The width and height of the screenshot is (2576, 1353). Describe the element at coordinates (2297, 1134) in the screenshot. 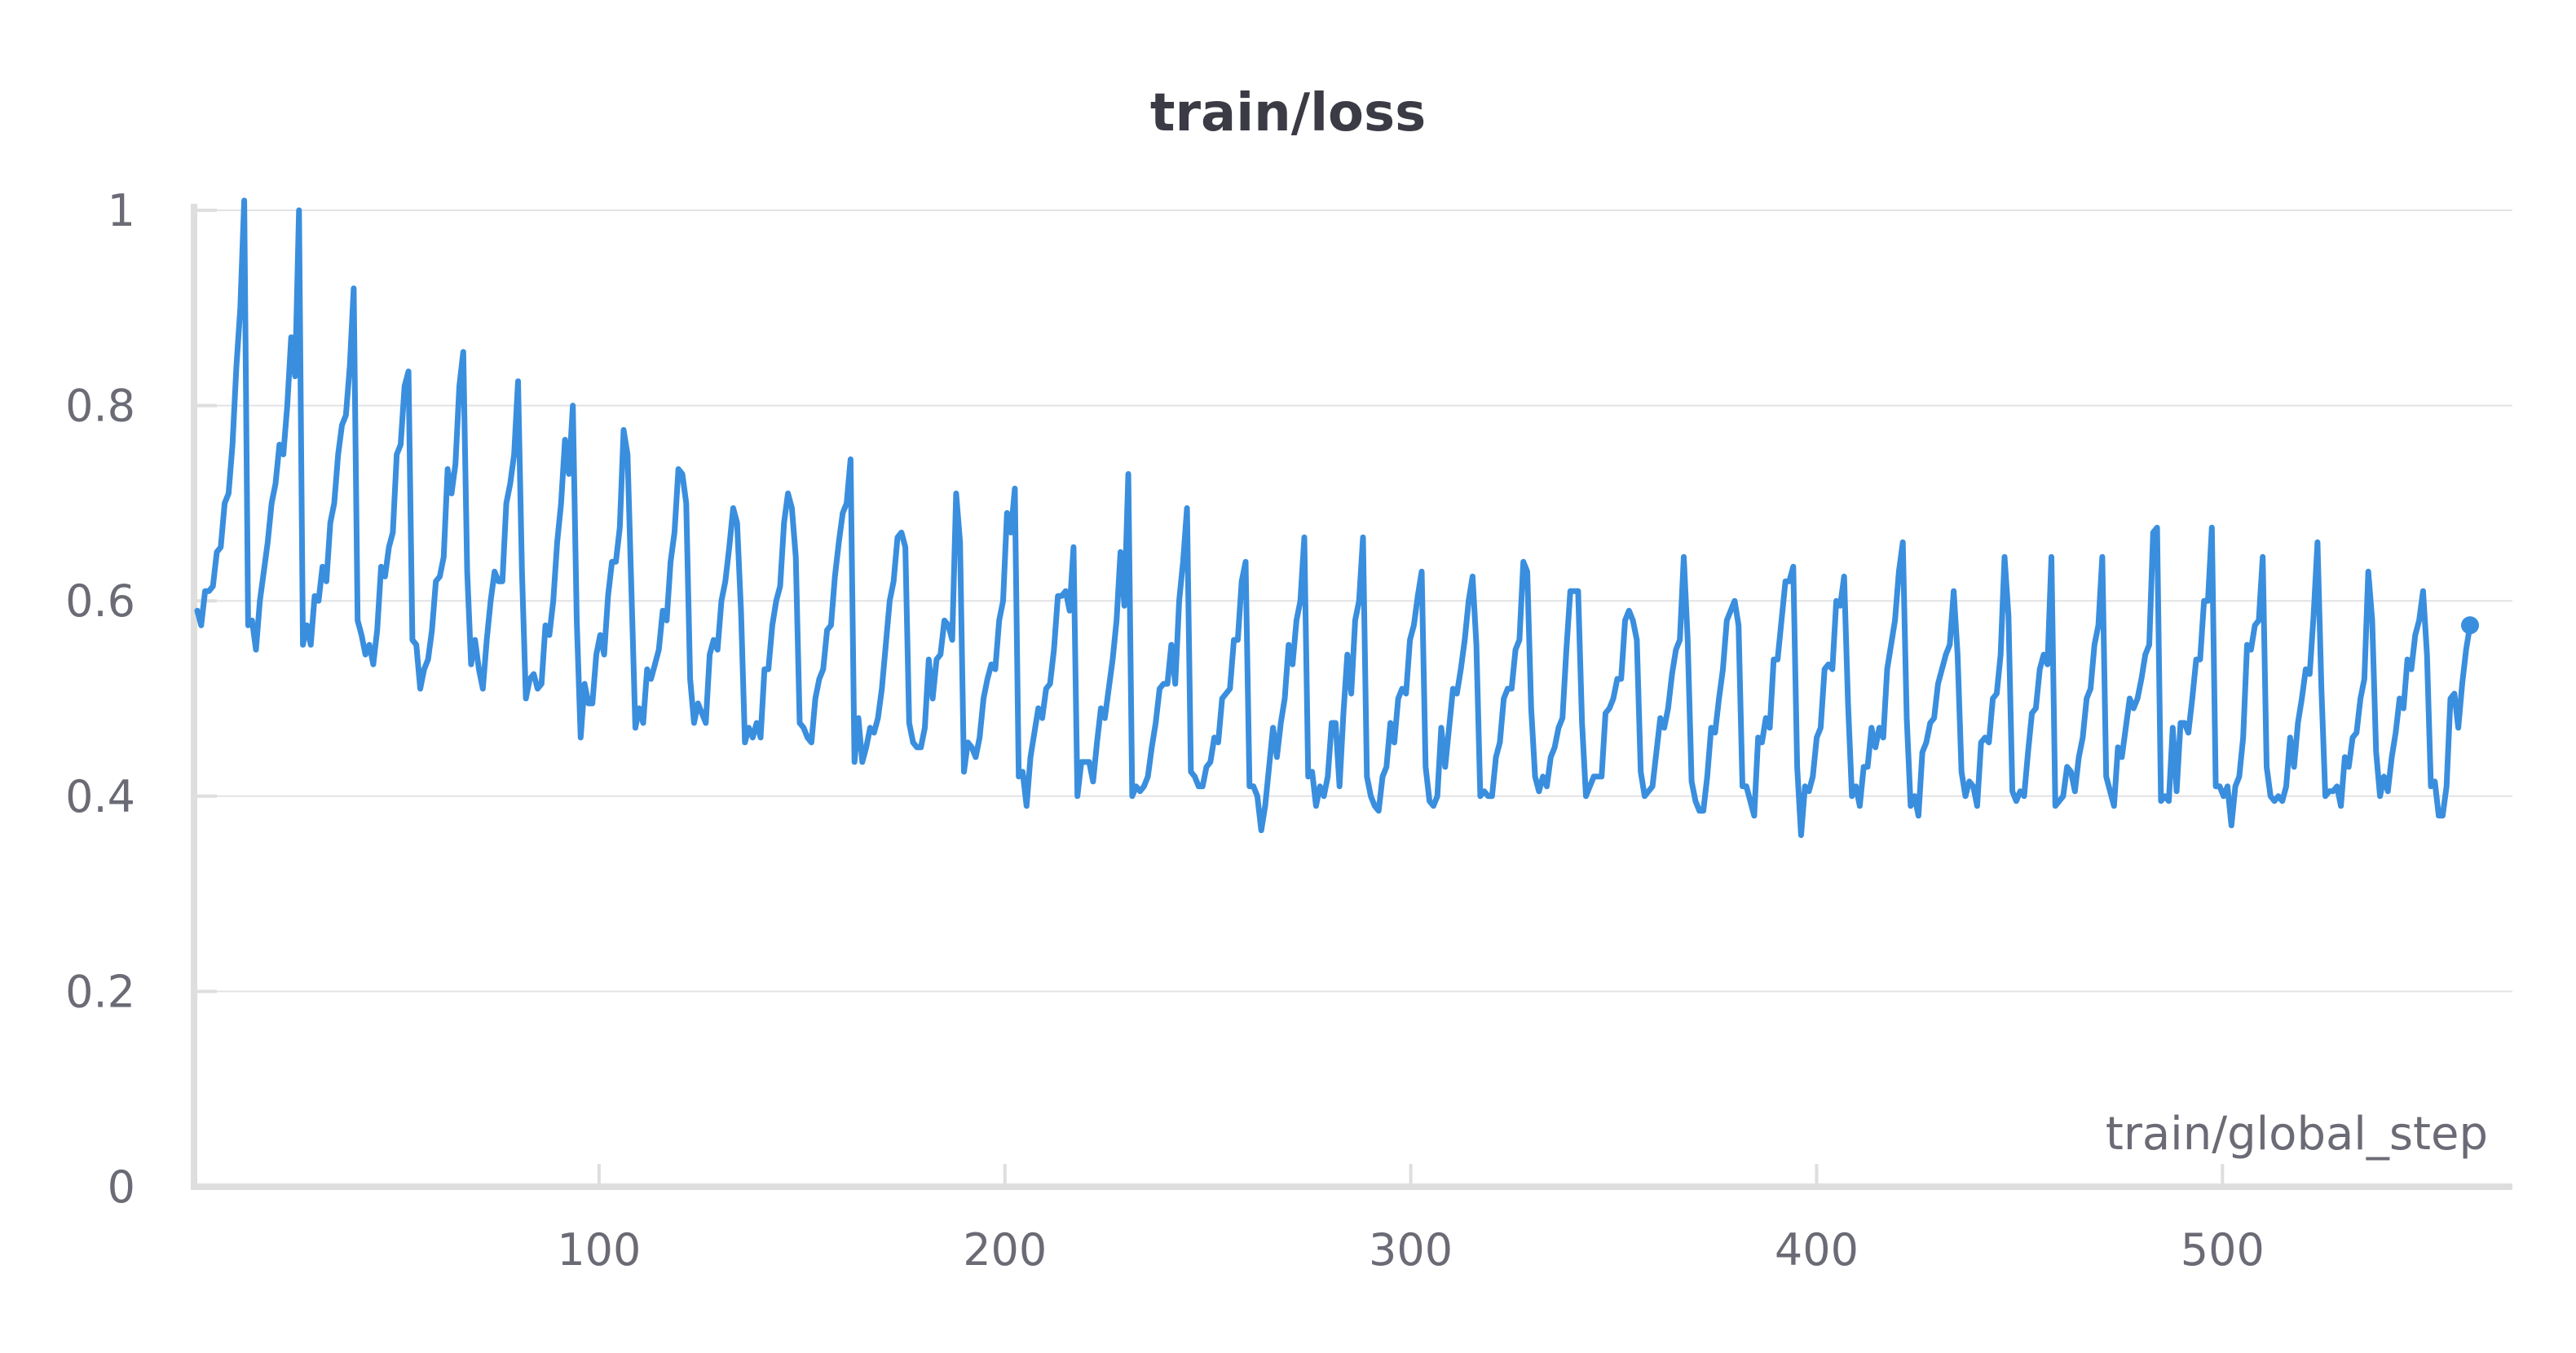

I see `x-axis-label: train/global_step` at that location.